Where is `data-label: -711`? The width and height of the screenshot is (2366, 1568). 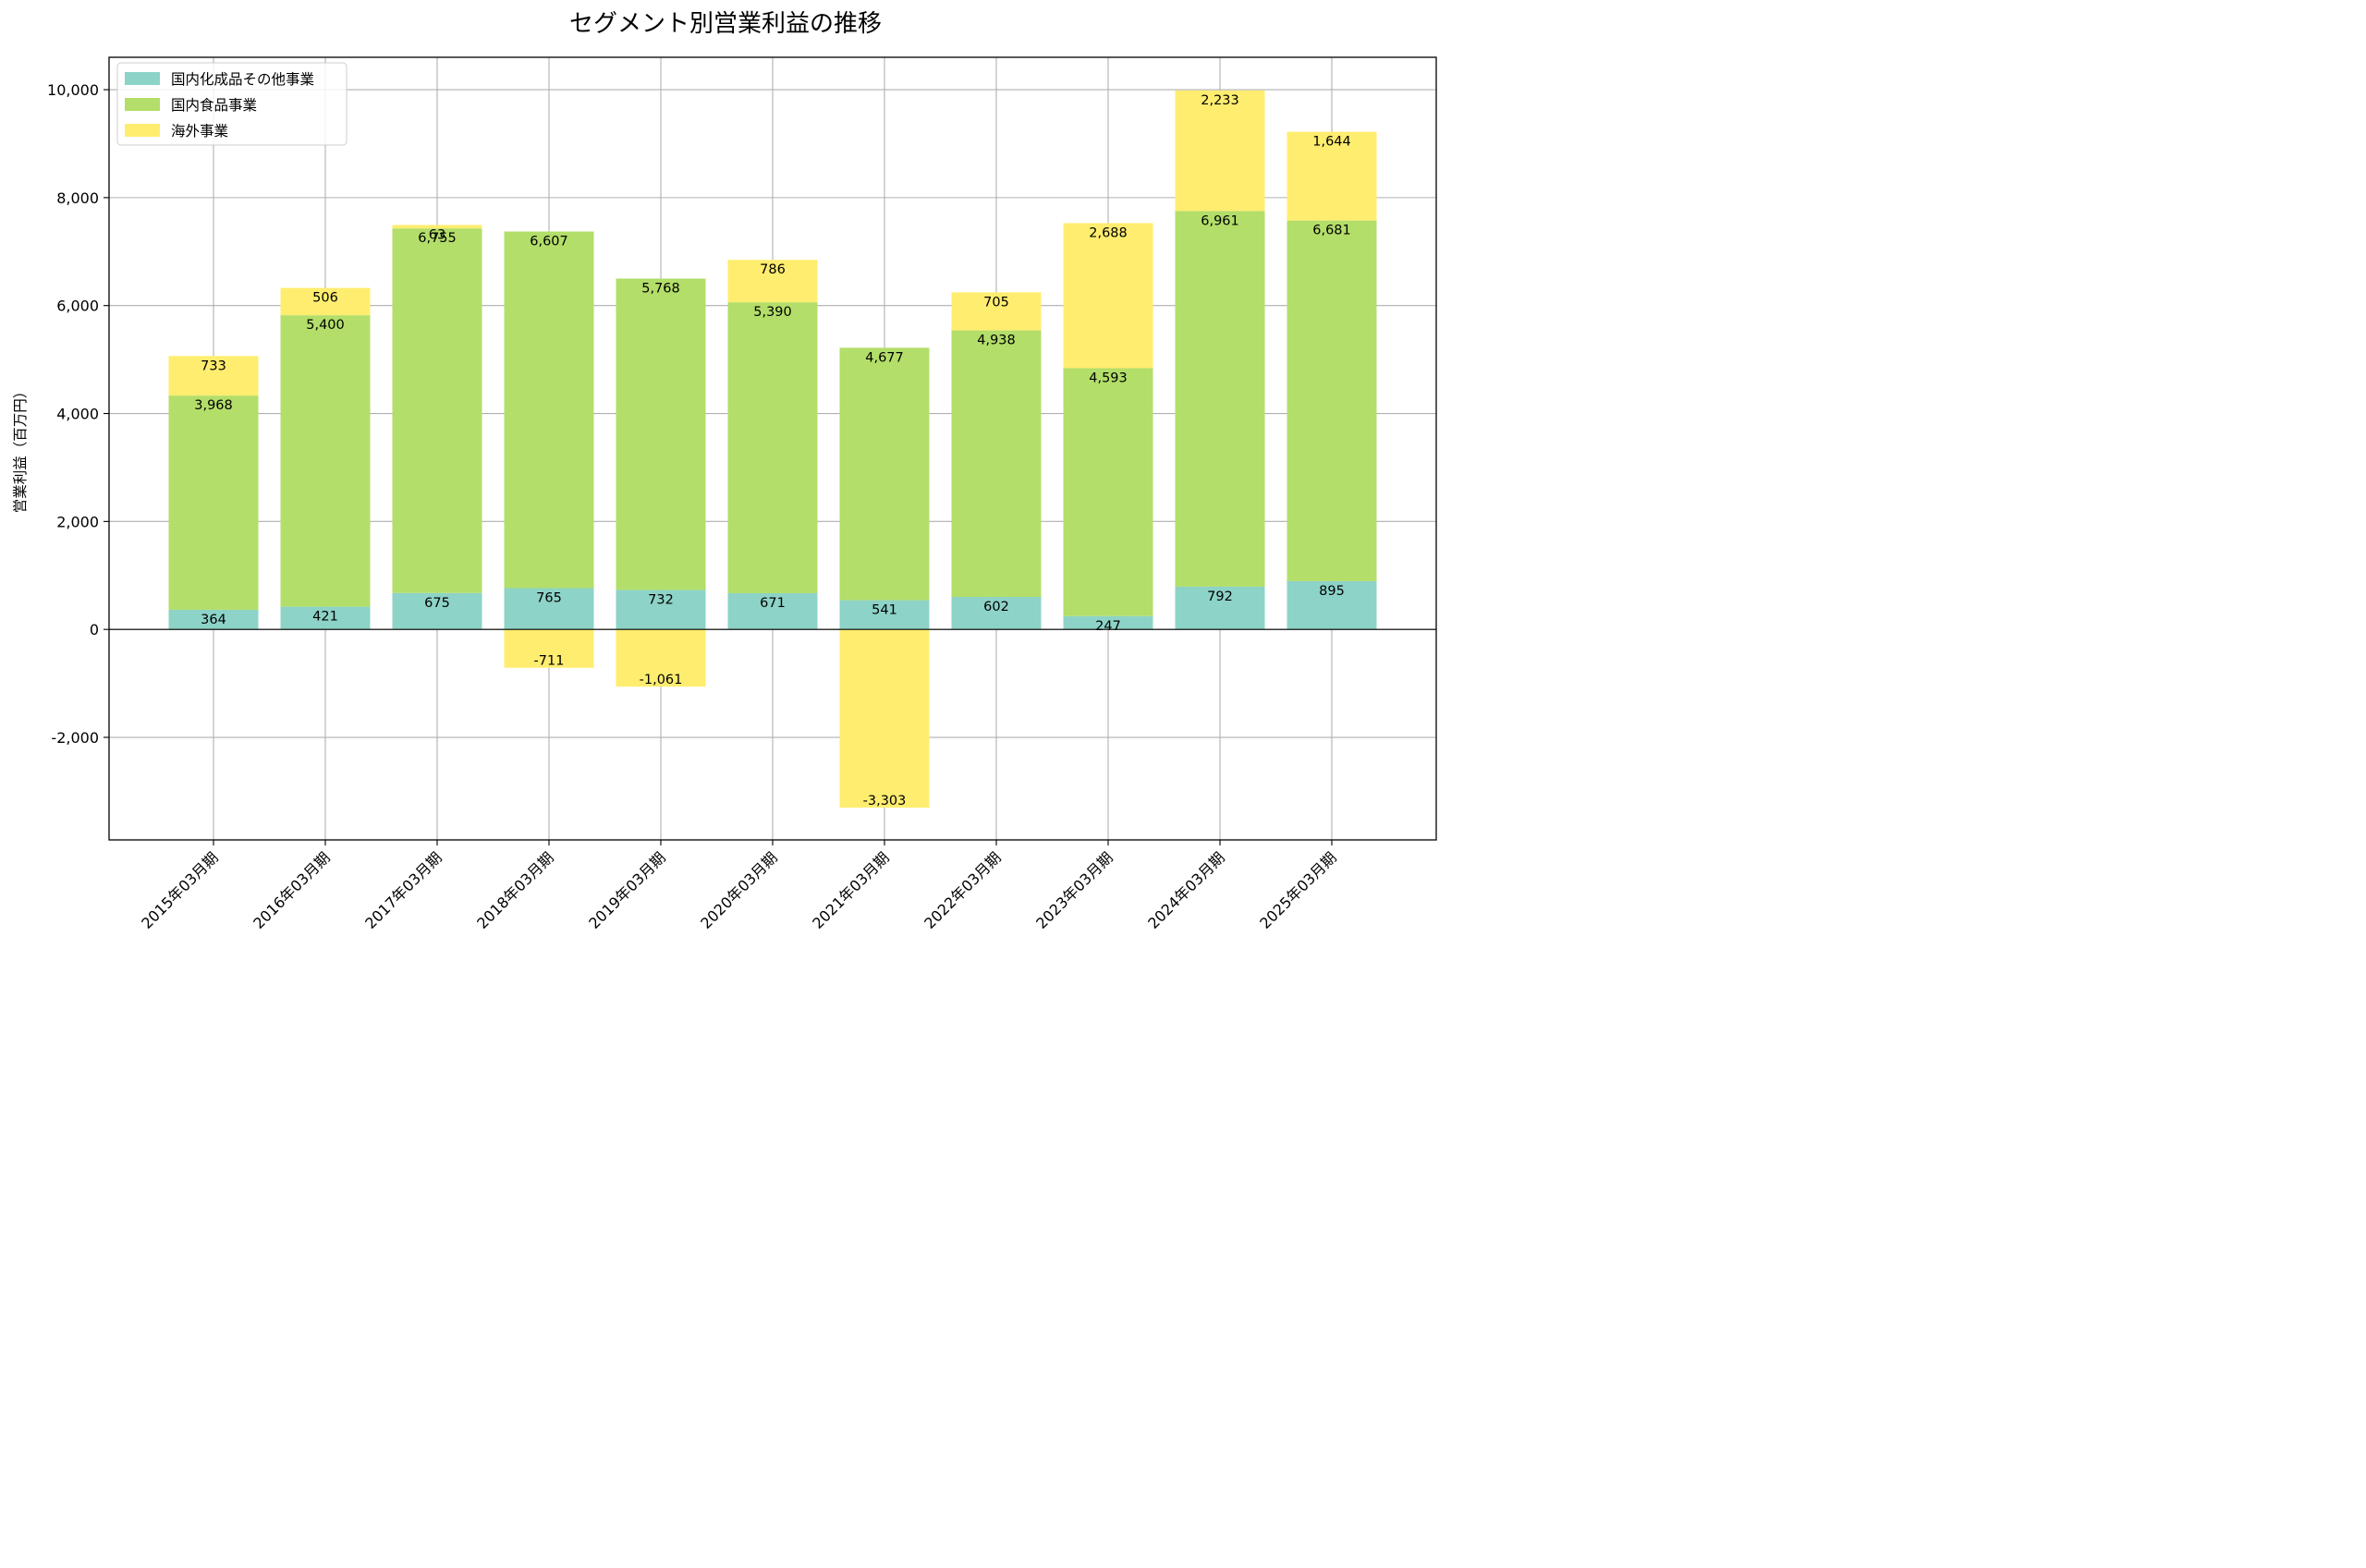 data-label: -711 is located at coordinates (550, 661).